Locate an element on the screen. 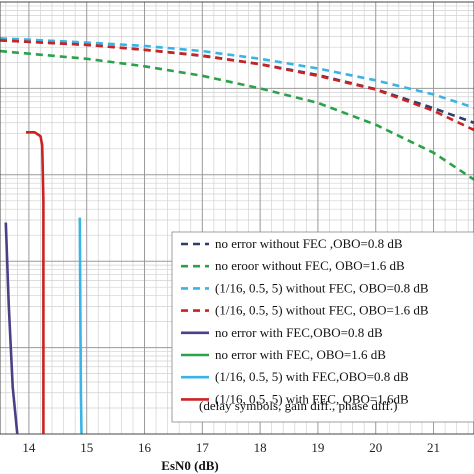 This screenshot has width=474, height=474. x-tick-label: 21 is located at coordinates (433, 447).